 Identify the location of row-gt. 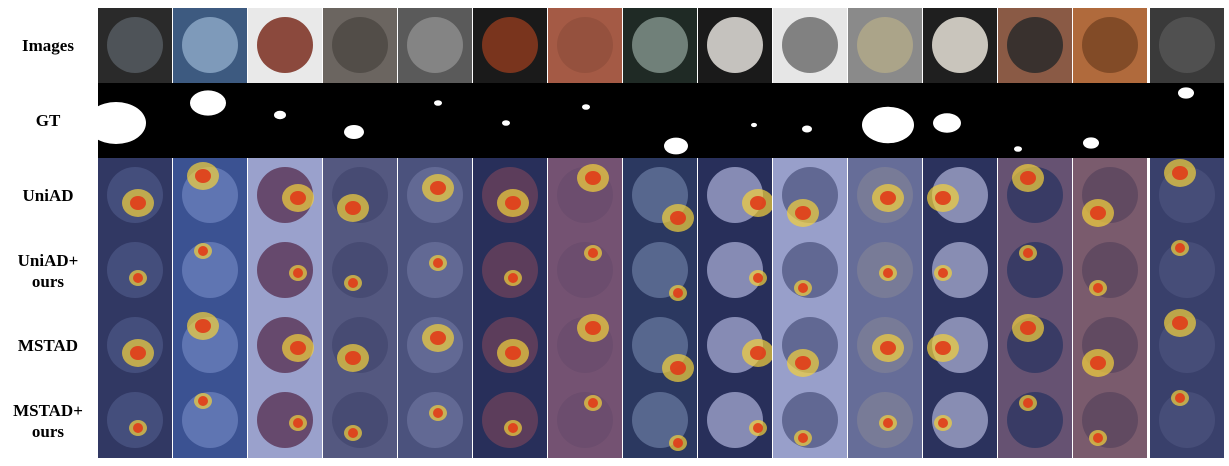
(661, 120).